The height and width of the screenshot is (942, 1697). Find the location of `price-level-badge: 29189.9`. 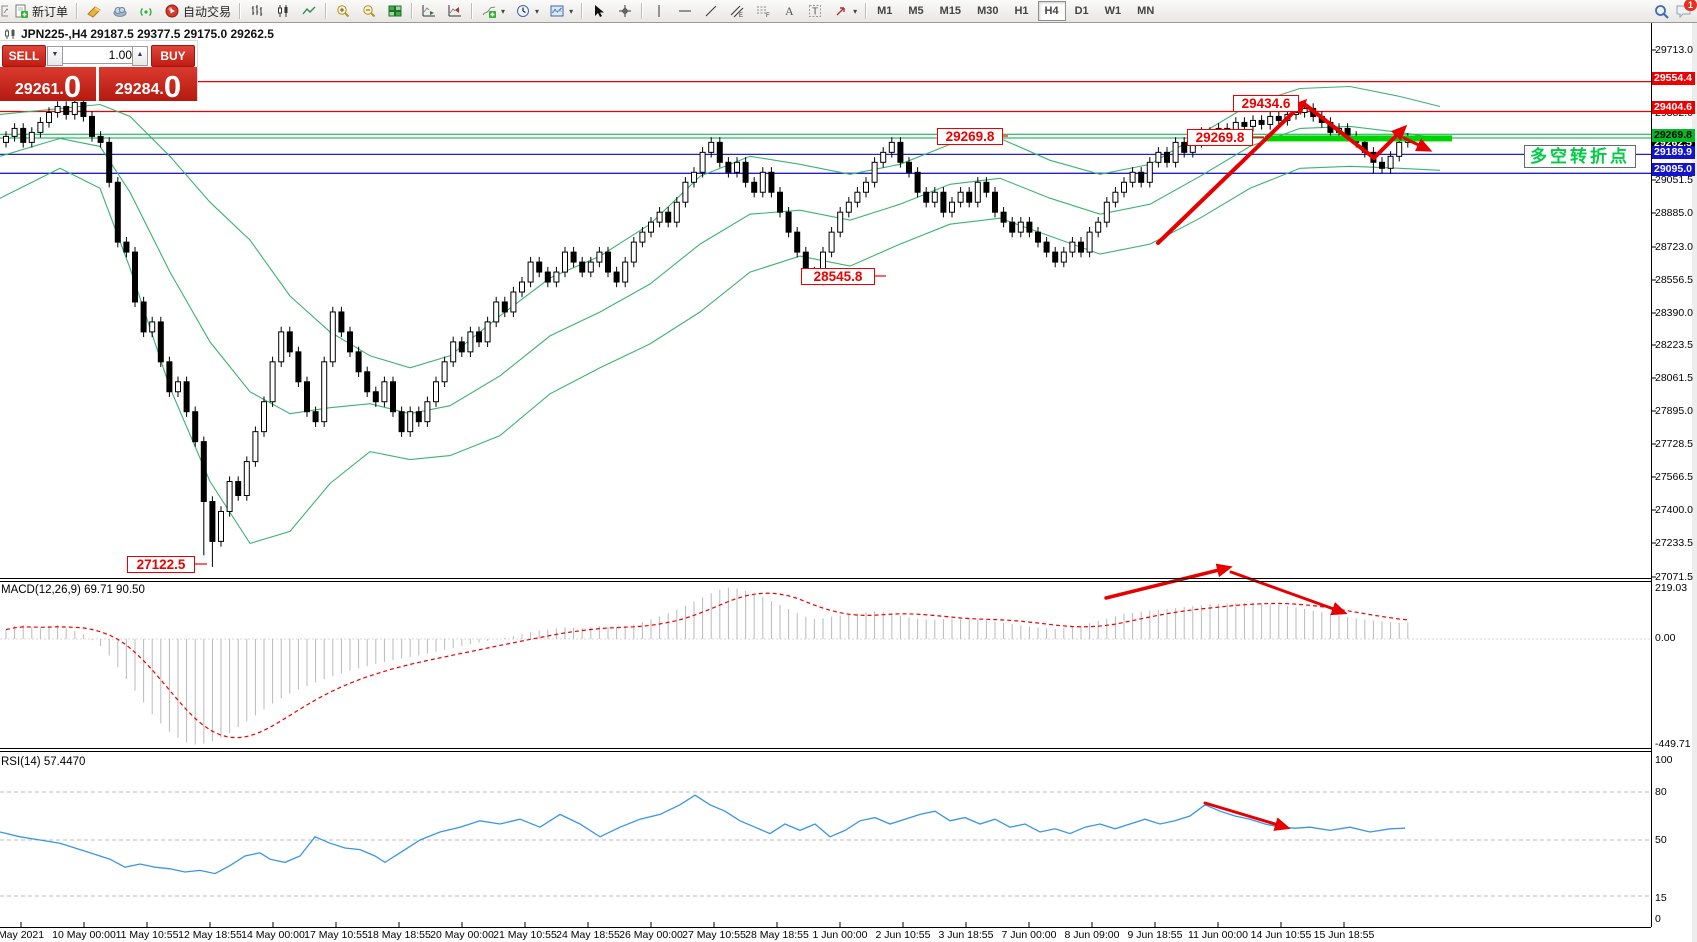

price-level-badge: 29189.9 is located at coordinates (1673, 152).